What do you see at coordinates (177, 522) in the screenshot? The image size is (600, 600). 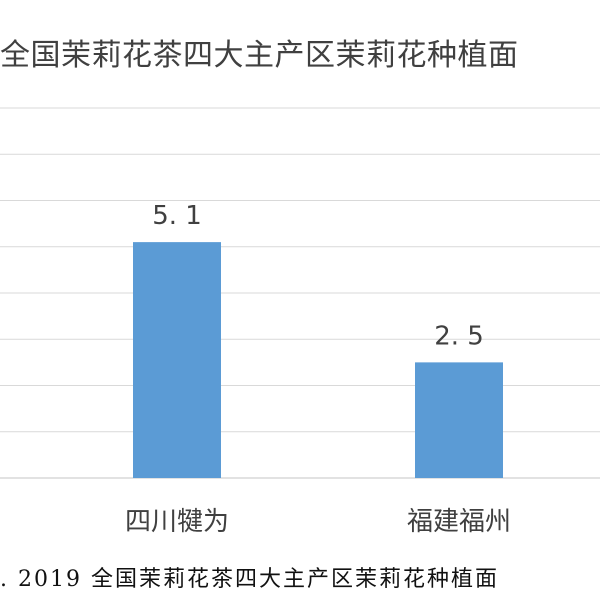 I see `x-tick-label: 四川犍为` at bounding box center [177, 522].